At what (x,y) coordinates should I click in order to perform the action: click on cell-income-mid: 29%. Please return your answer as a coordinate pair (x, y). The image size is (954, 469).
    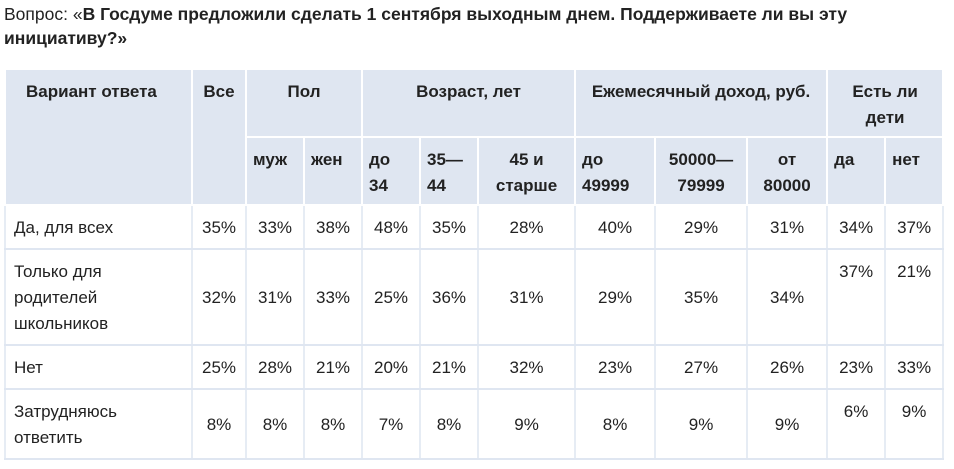
    Looking at the image, I should click on (701, 227).